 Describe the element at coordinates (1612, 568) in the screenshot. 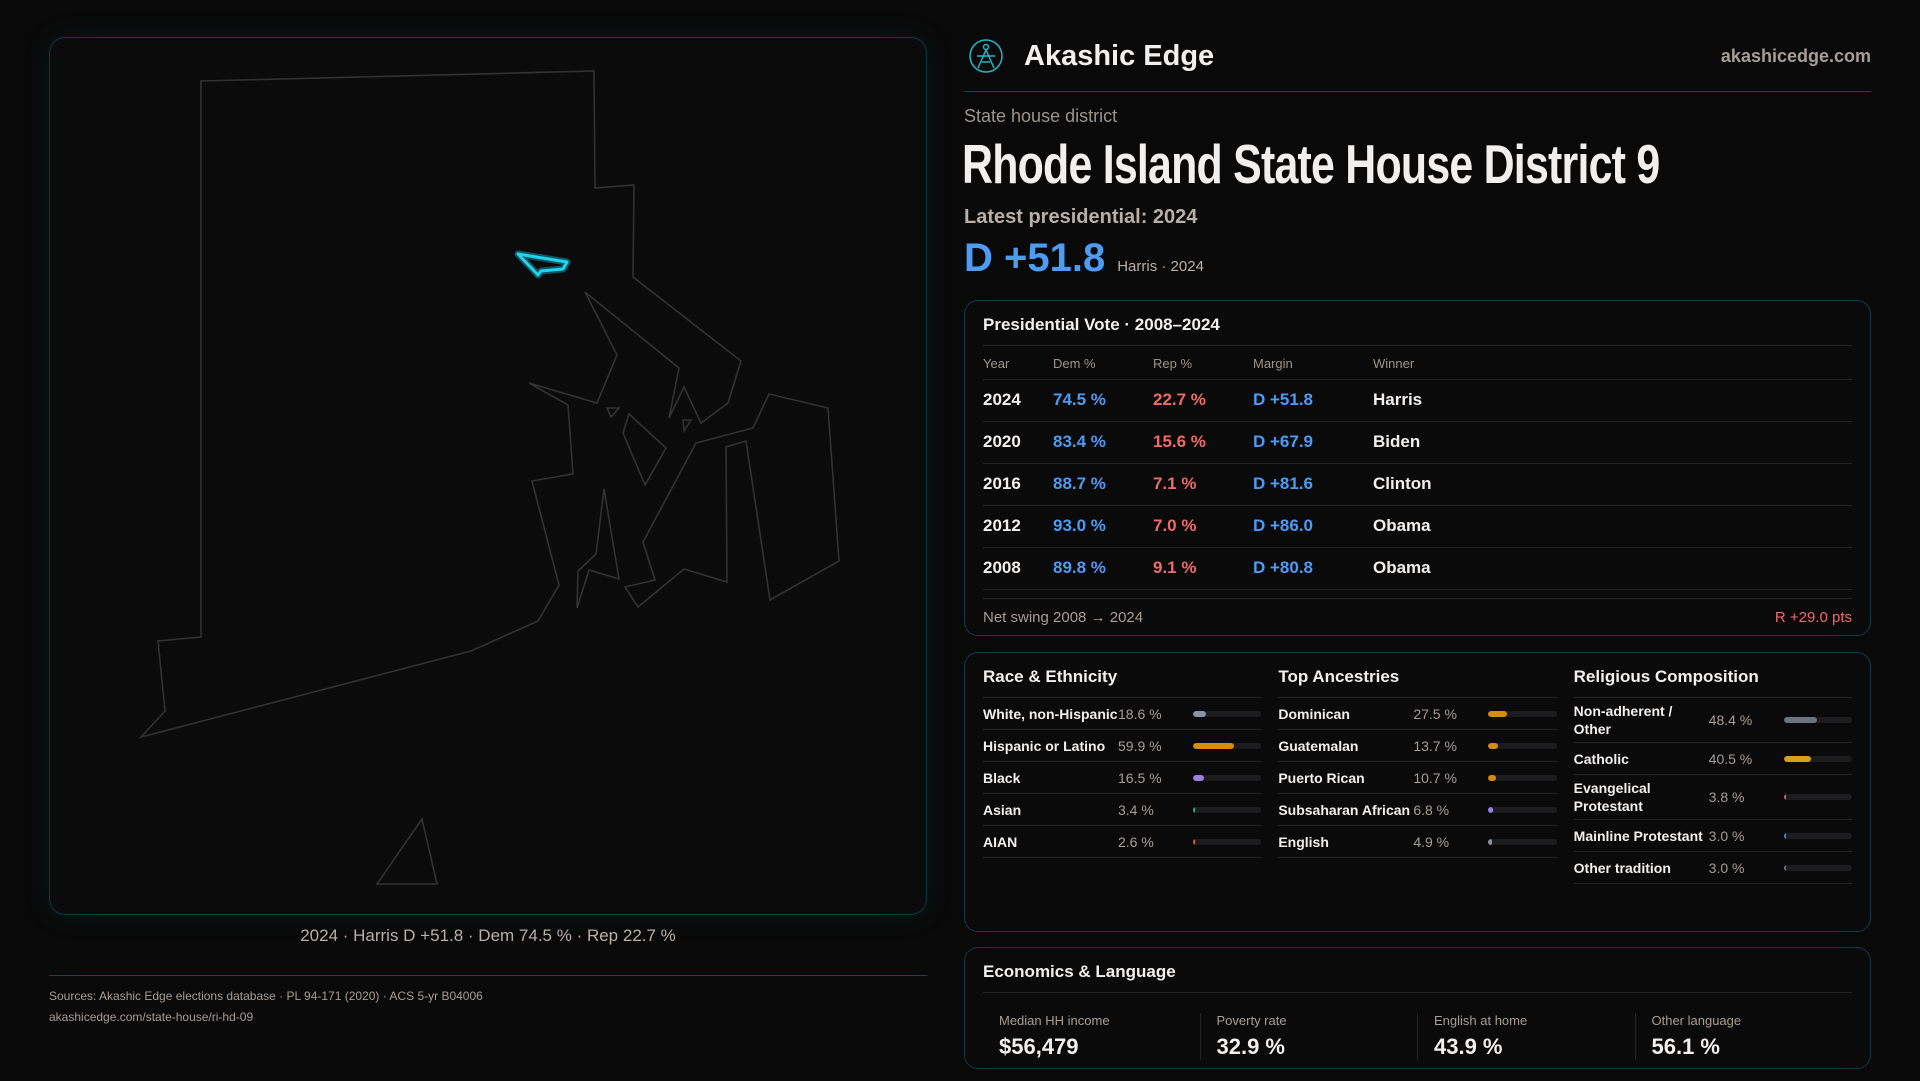

I see `table-cell: Obama` at that location.